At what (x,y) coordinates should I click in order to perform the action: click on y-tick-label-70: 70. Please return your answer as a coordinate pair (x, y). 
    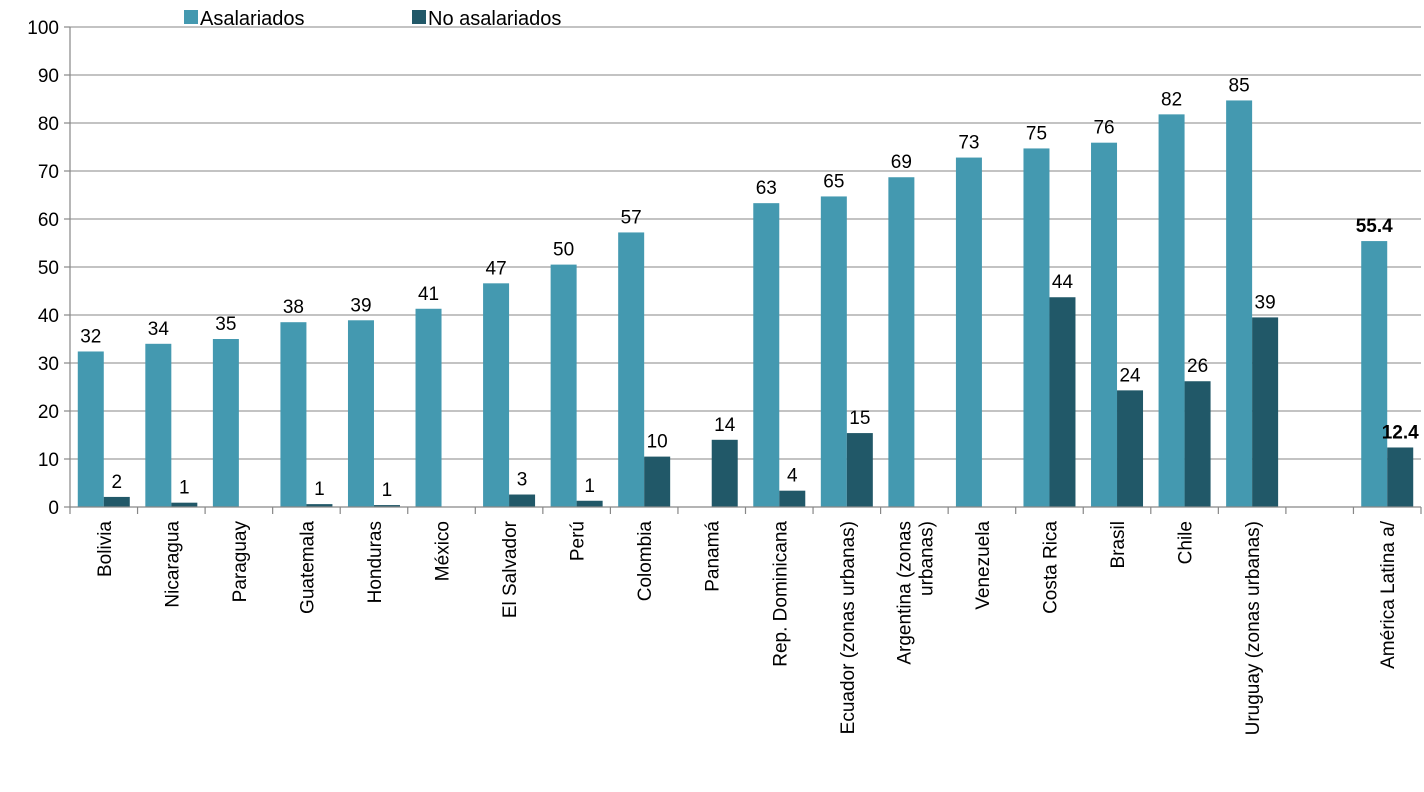
    Looking at the image, I should click on (48, 172).